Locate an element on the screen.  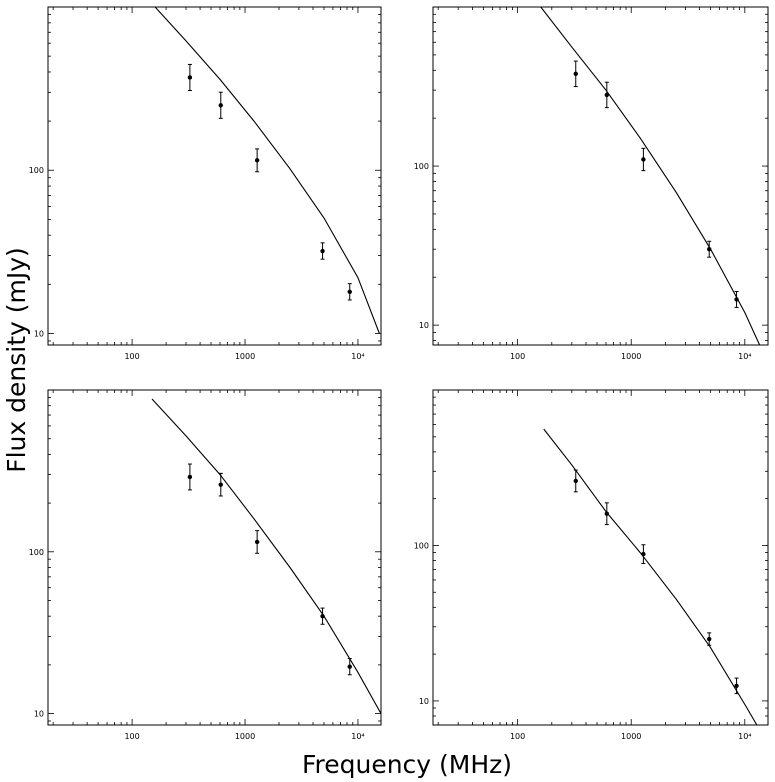
y-axis-label: Flux density (mJy) is located at coordinates (16, 360).